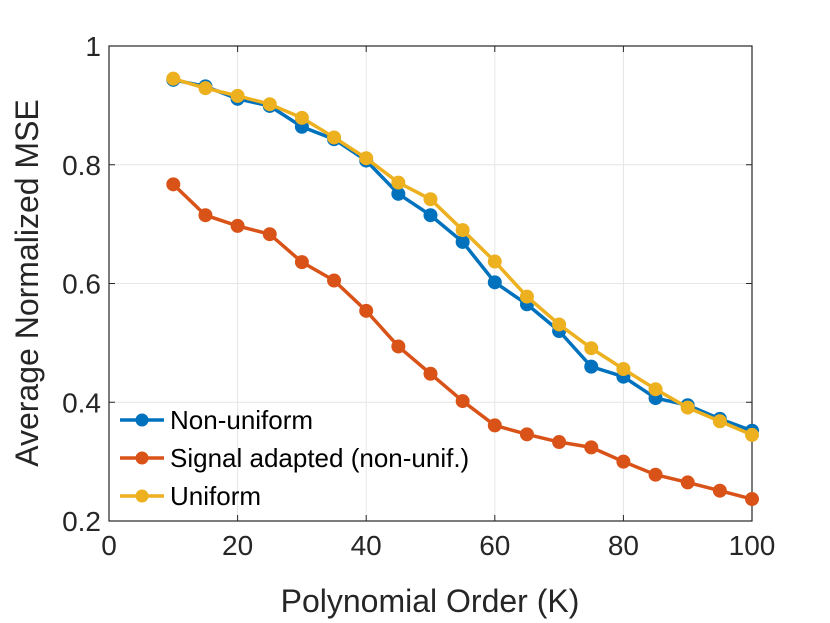  What do you see at coordinates (241, 420) in the screenshot?
I see `legend-label: Non-uniform` at bounding box center [241, 420].